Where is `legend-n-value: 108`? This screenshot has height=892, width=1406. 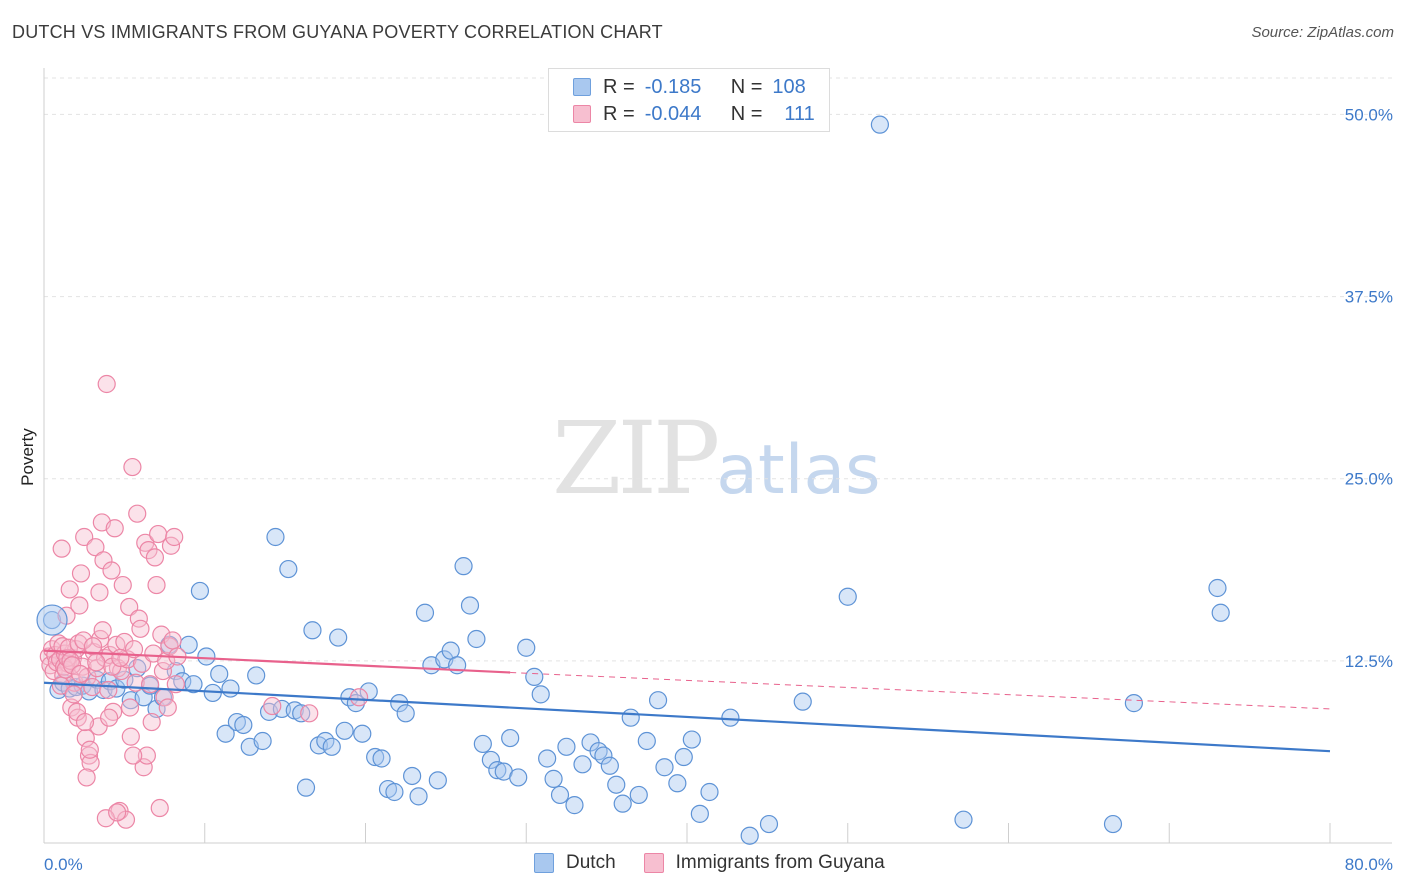
legend-n-value: 108 is located at coordinates (789, 86).